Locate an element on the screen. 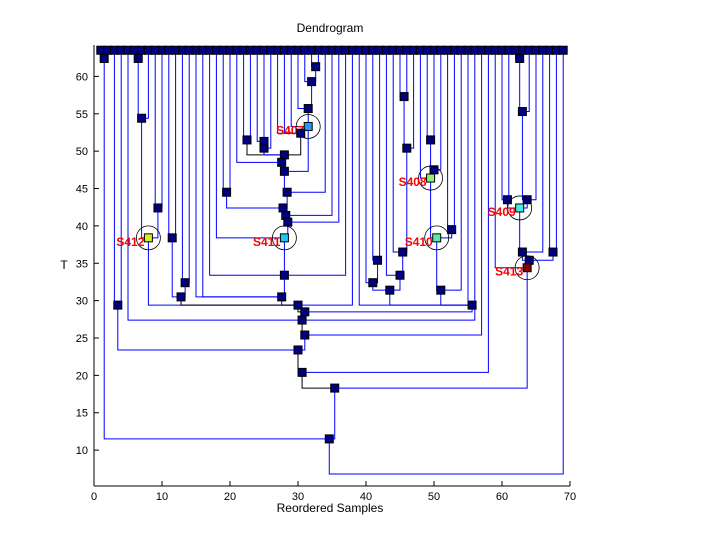 Image resolution: width=720 pixels, height=540 pixels. node-label: S413 is located at coordinates (509, 272).